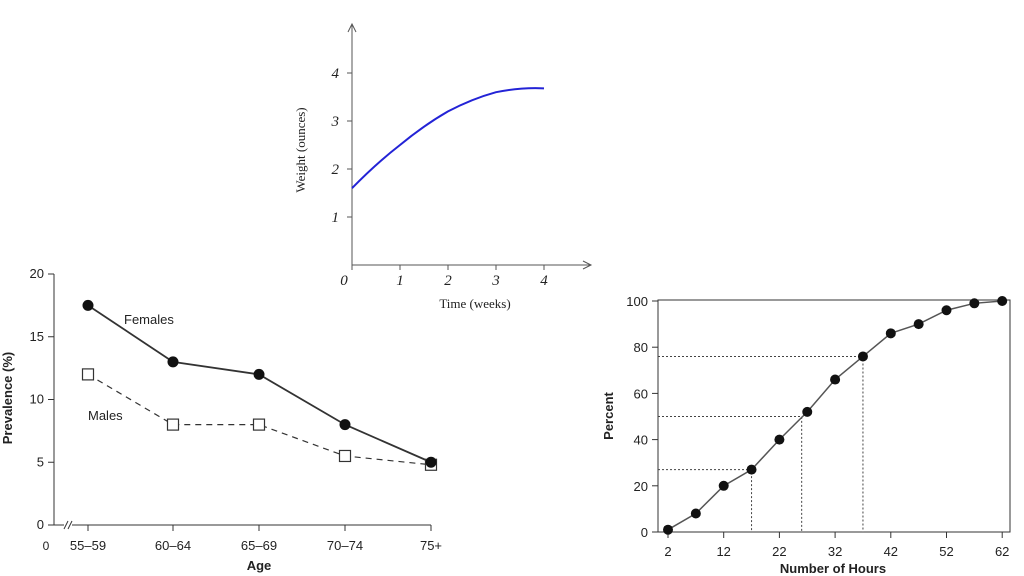 The height and width of the screenshot is (576, 1024). I want to click on weight-series-line, so click(448, 138).